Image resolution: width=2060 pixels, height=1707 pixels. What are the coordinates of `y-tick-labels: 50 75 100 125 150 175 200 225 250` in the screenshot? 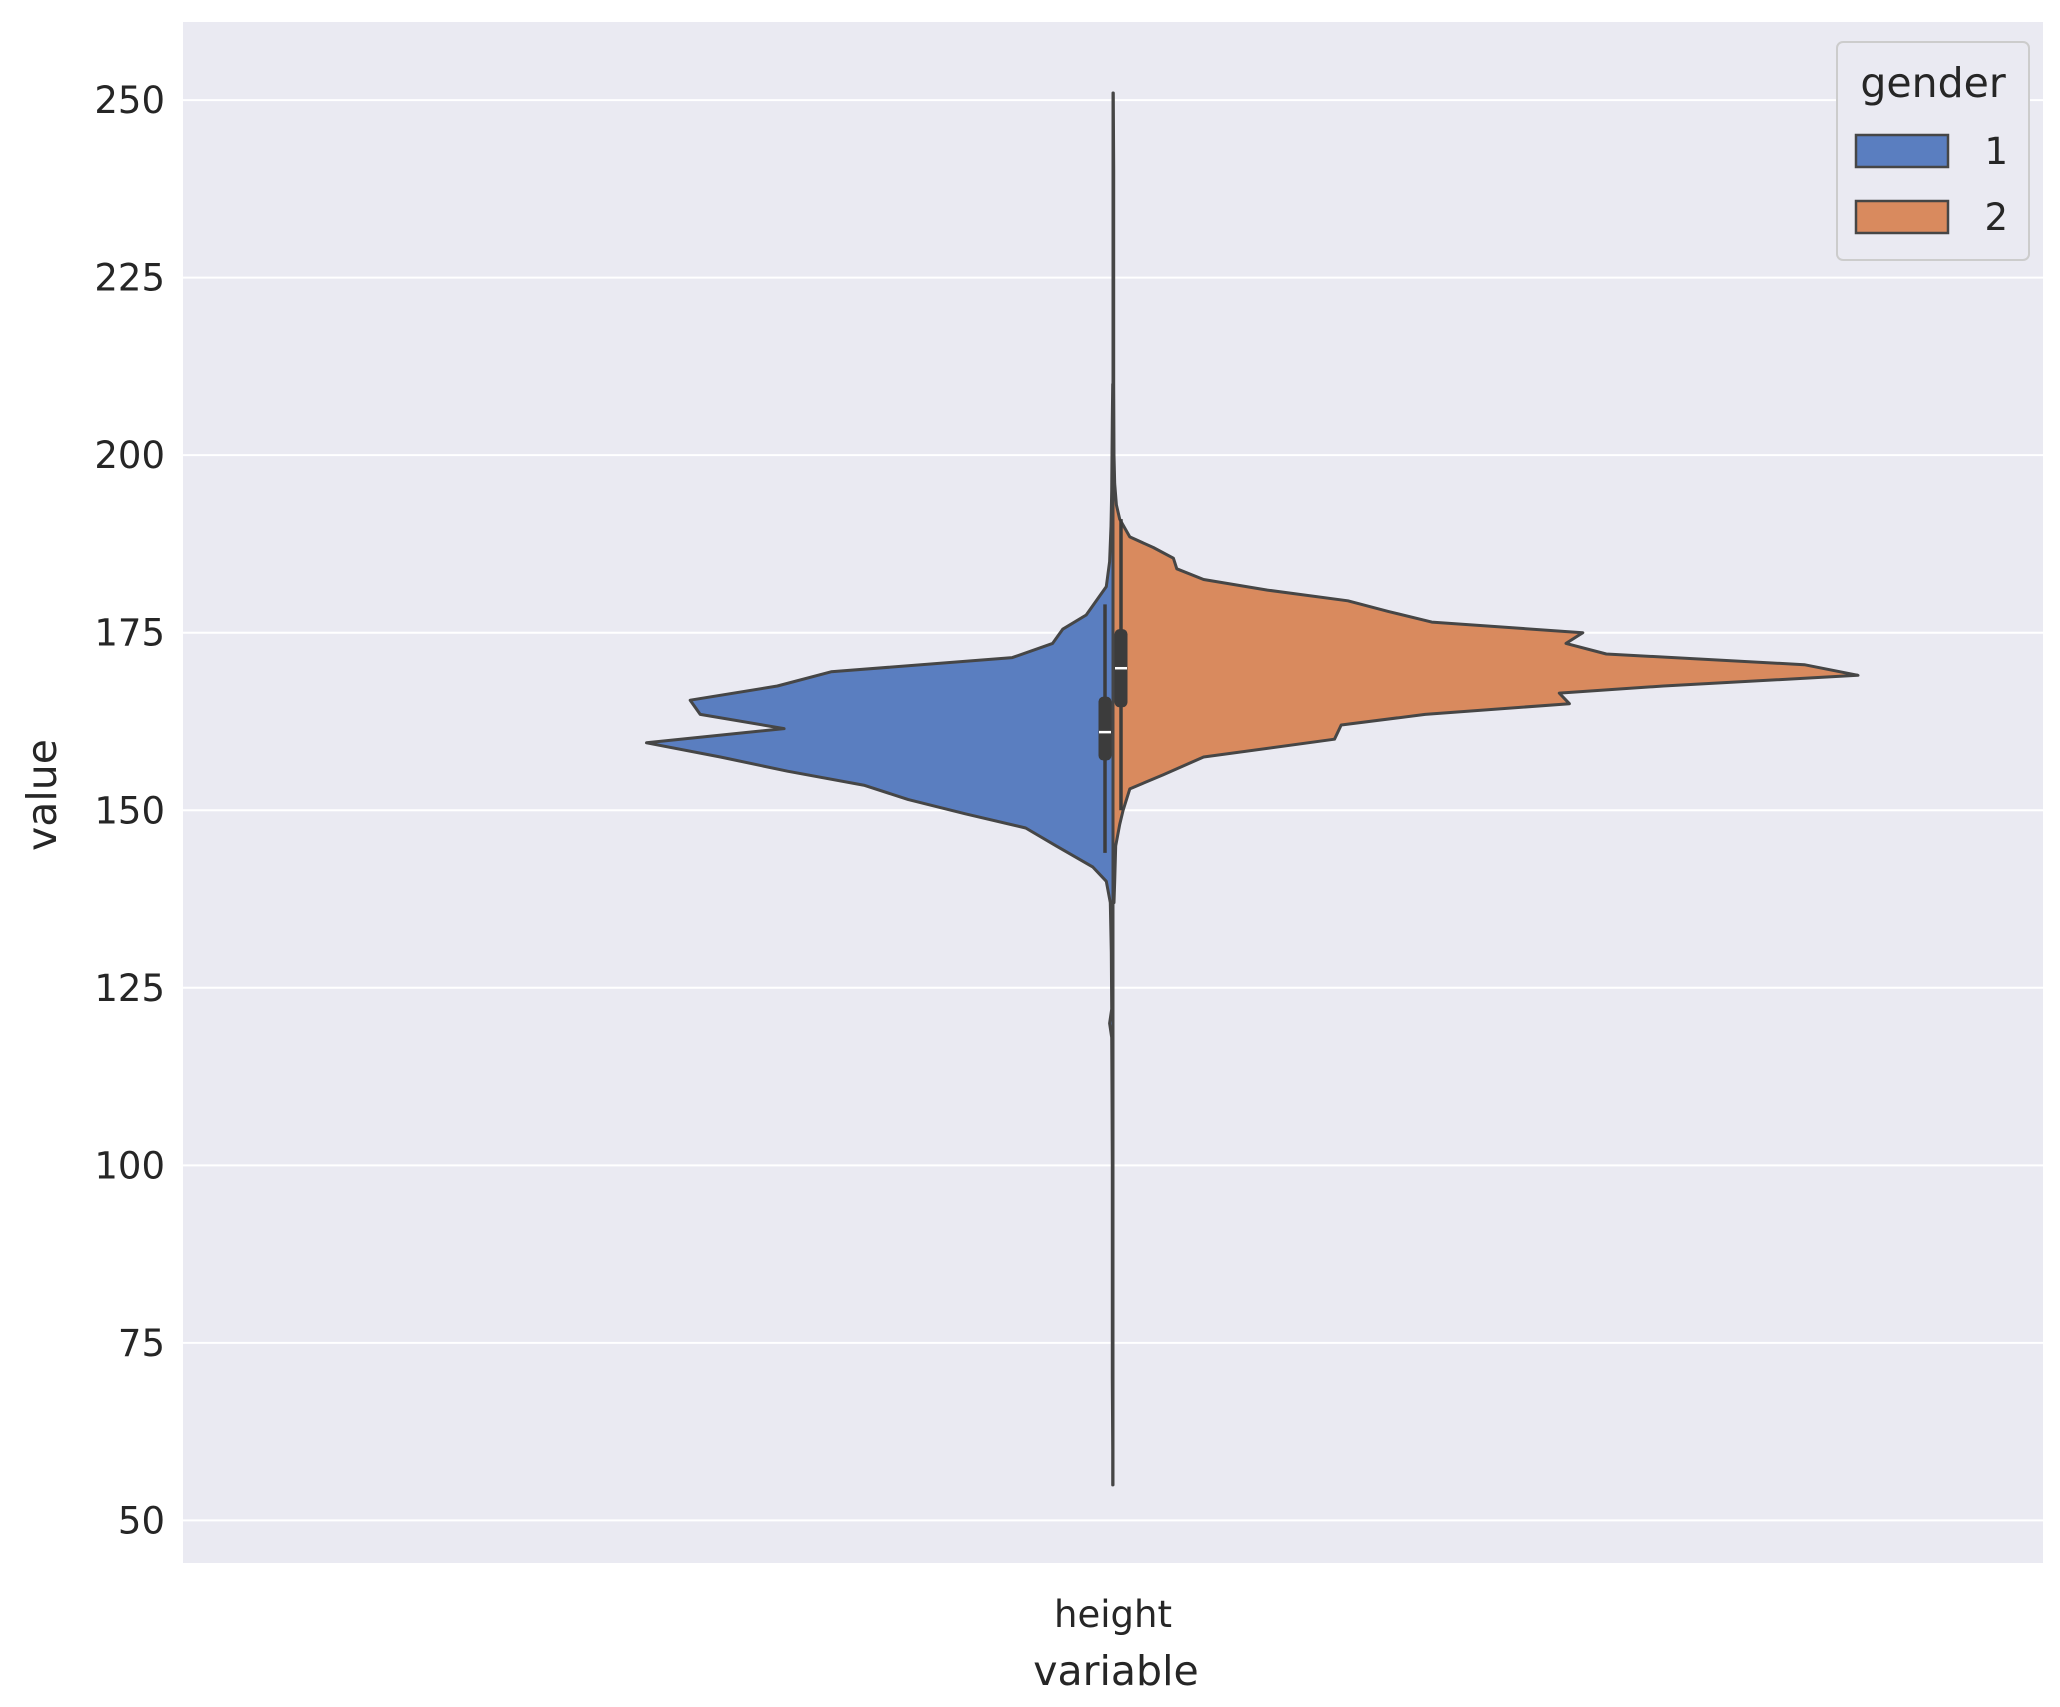 It's located at (129, 810).